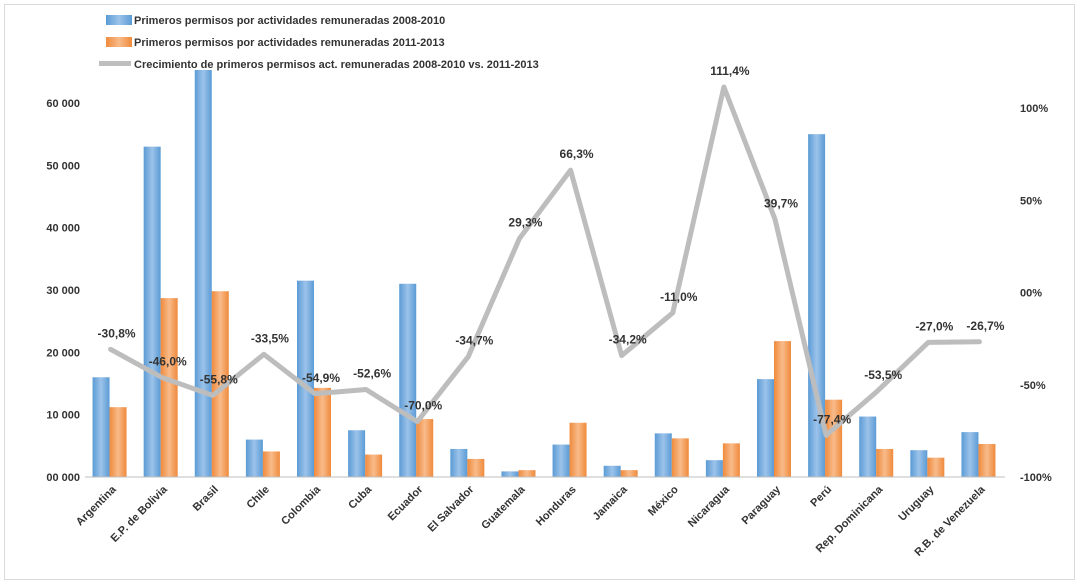 This screenshot has width=1081, height=585. What do you see at coordinates (1034, 109) in the screenshot?
I see `right-tick-label: 100%` at bounding box center [1034, 109].